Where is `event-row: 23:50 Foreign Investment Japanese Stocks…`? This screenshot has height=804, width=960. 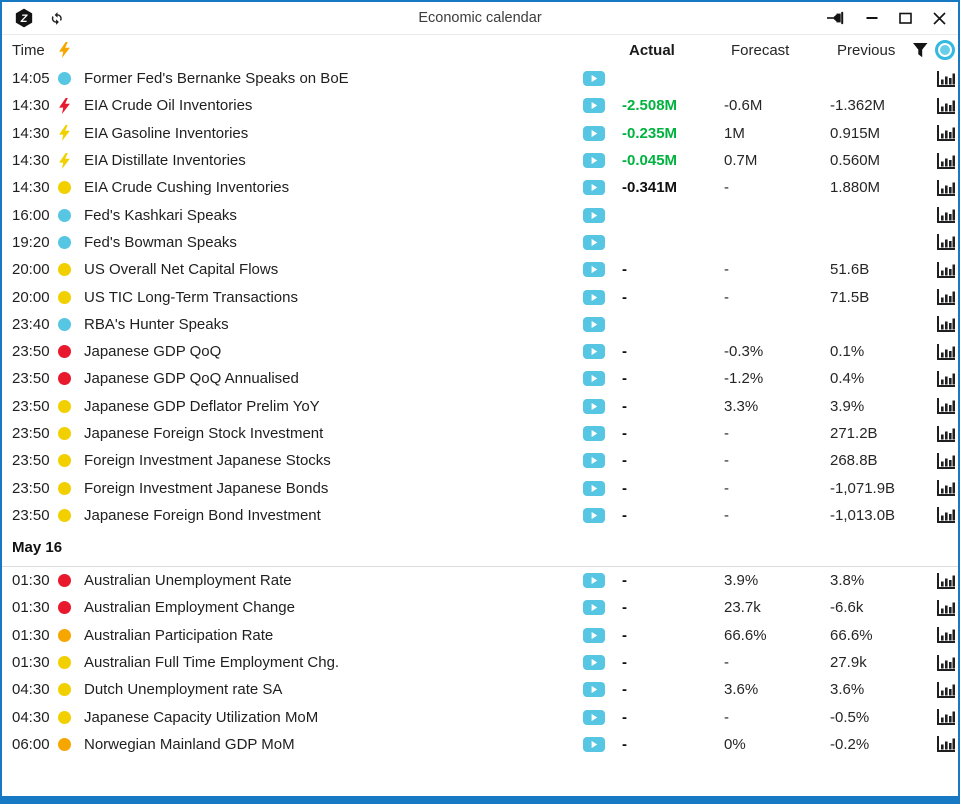 event-row: 23:50 Foreign Investment Japanese Stocks… is located at coordinates (480, 460).